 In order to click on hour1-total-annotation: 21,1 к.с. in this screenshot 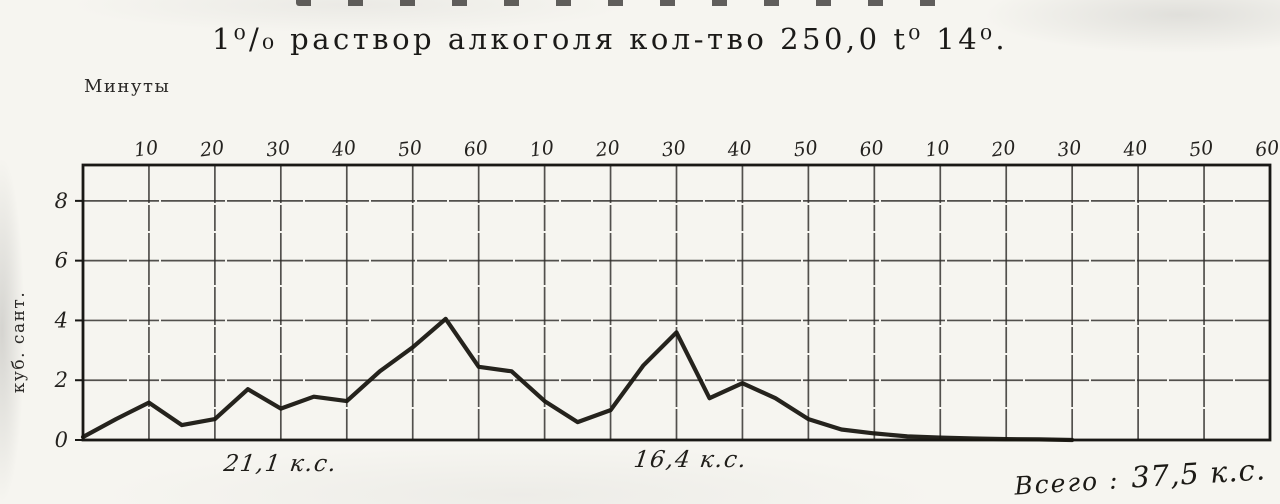, I will do `click(281, 464)`.